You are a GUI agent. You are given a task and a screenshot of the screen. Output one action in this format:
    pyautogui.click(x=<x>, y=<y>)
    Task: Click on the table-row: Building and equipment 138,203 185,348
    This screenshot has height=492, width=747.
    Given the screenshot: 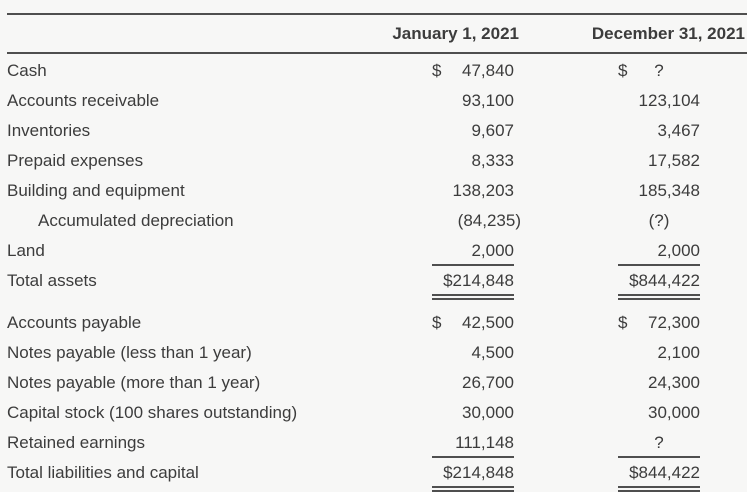 What is the action you would take?
    pyautogui.click(x=373, y=191)
    